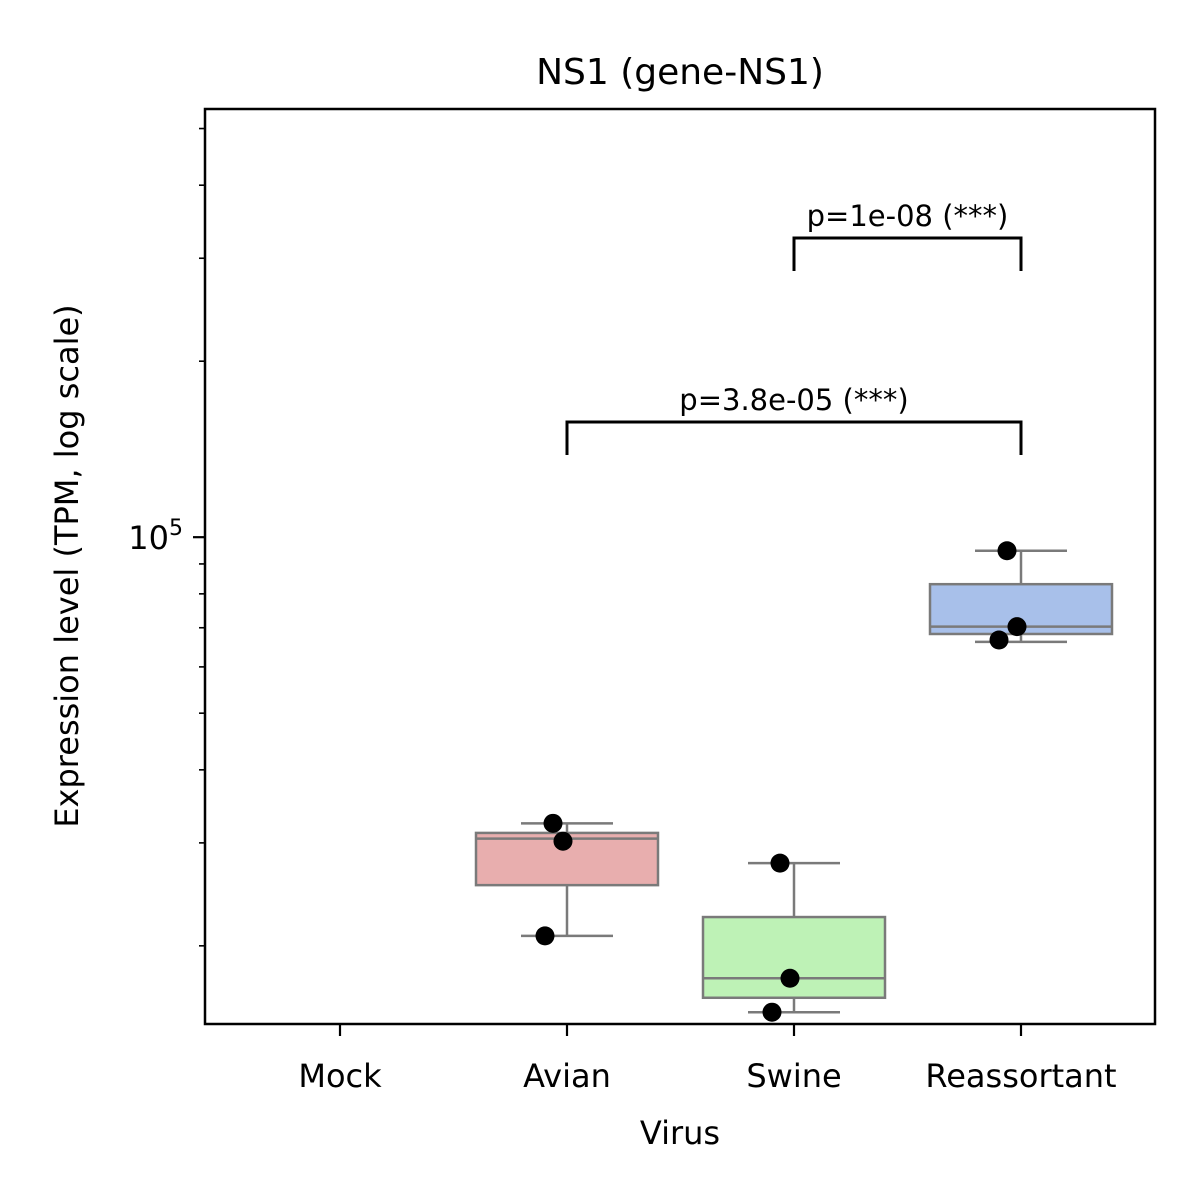 This screenshot has height=1200, width=1200. What do you see at coordinates (155, 536) in the screenshot?
I see `y-tick-label: 105` at bounding box center [155, 536].